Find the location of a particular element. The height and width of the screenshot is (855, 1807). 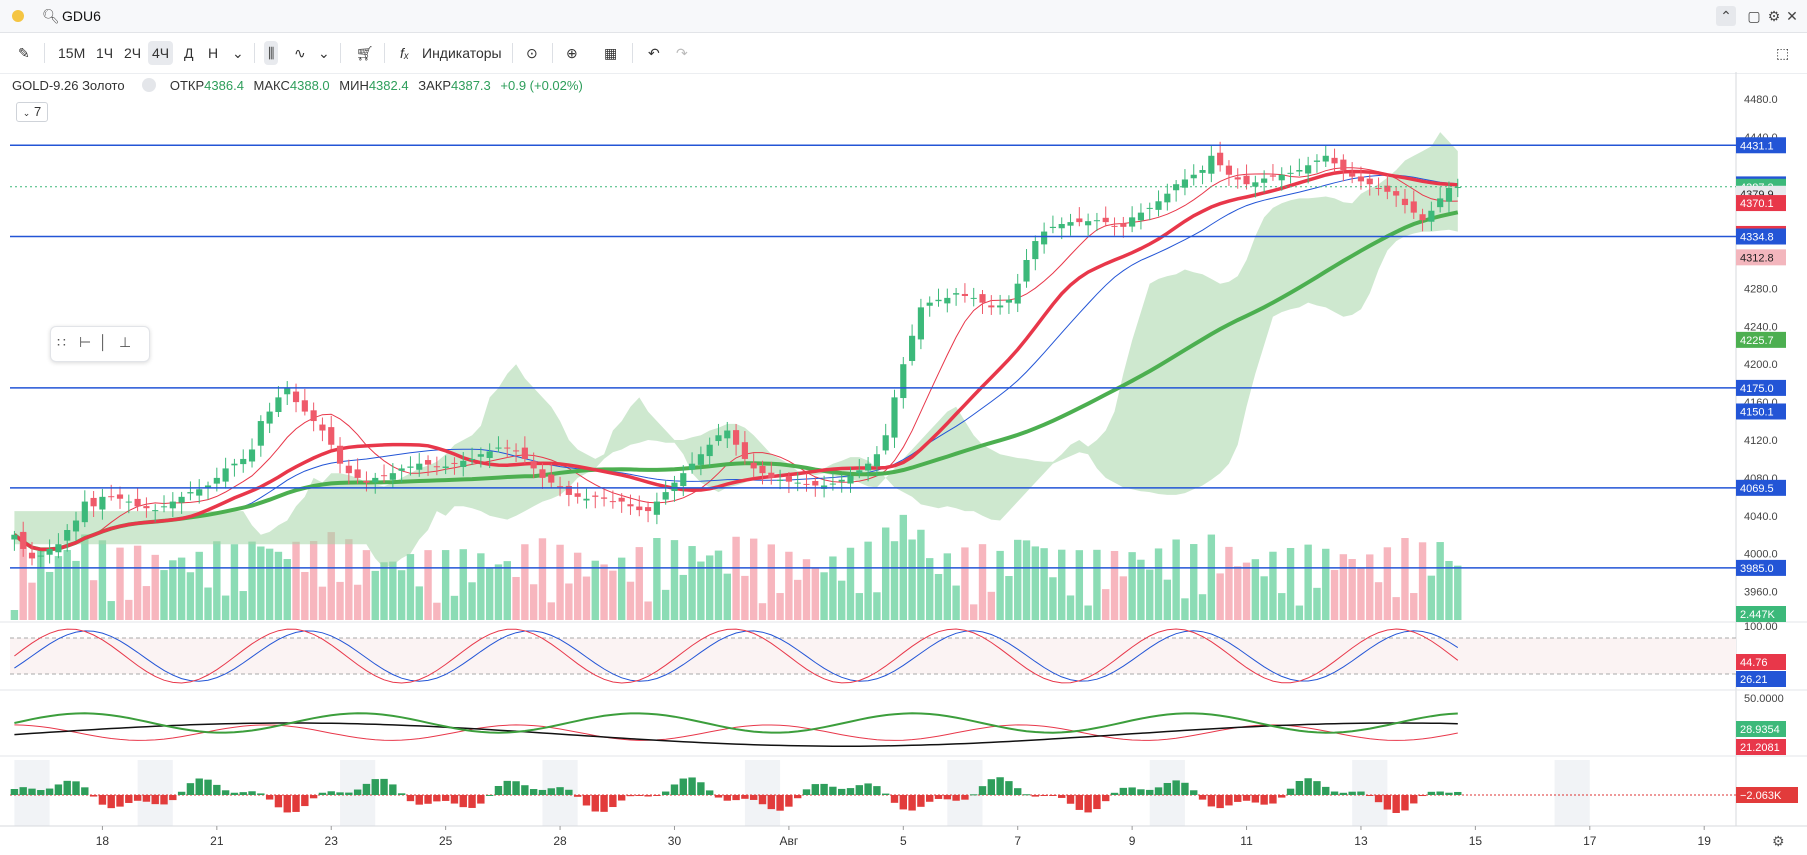

indicators-icon: fₓ is located at coordinates (405, 53).